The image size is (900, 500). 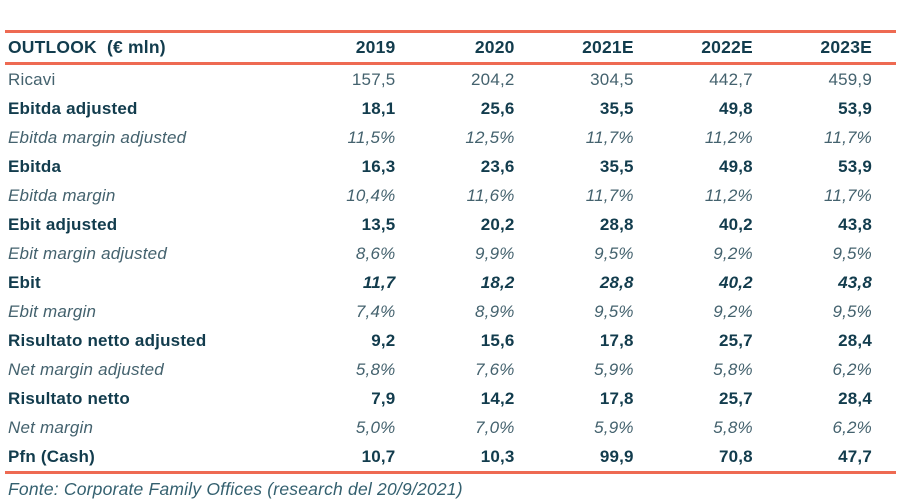 What do you see at coordinates (62, 195) in the screenshot?
I see `row-label: Ebitda margin` at bounding box center [62, 195].